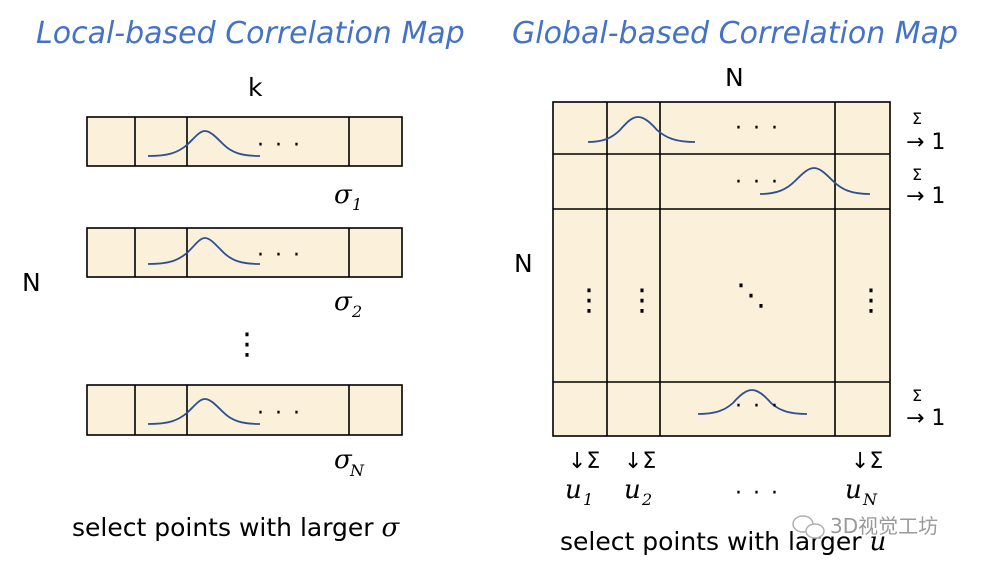  Describe the element at coordinates (255, 87) in the screenshot. I see `k-label: k` at that location.